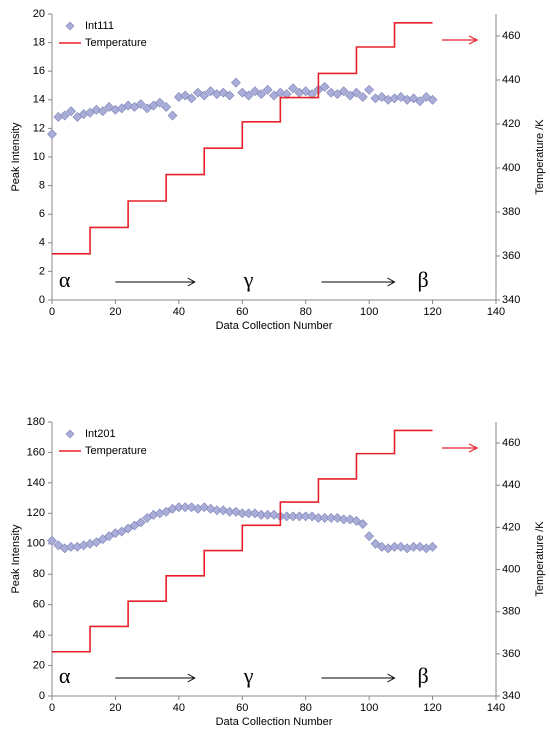 The height and width of the screenshot is (744, 550). What do you see at coordinates (42, 243) in the screenshot?
I see `y-tick-label: 4` at bounding box center [42, 243].